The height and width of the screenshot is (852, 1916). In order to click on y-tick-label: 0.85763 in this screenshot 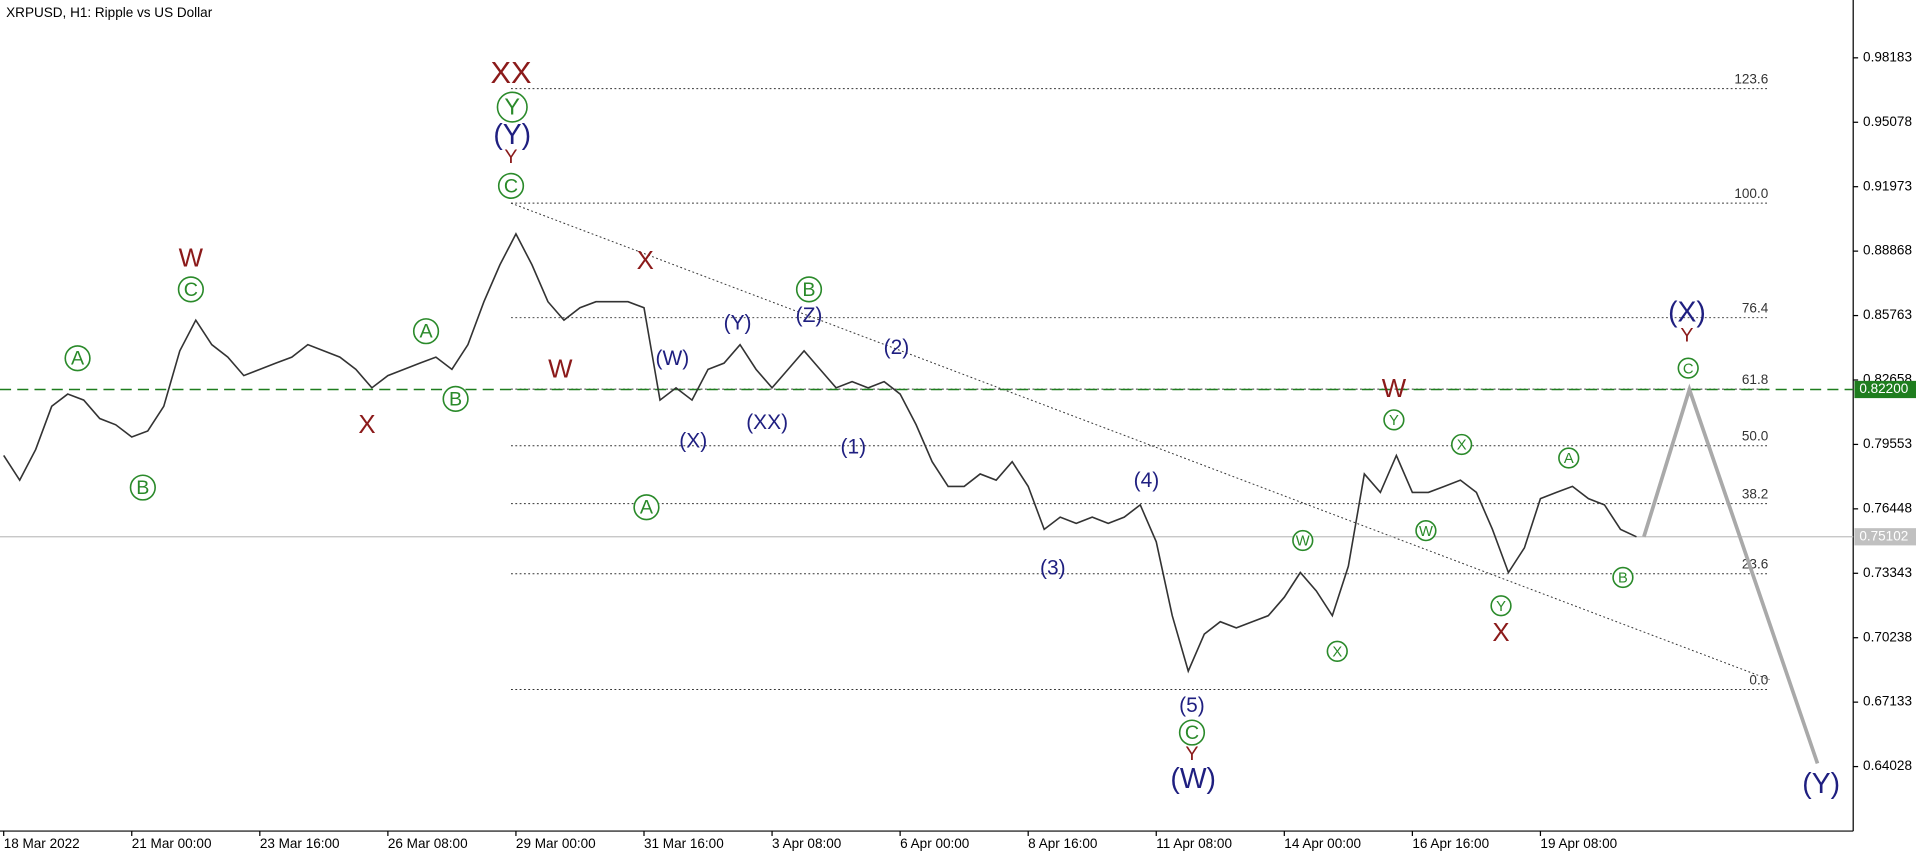, I will do `click(1887, 314)`.